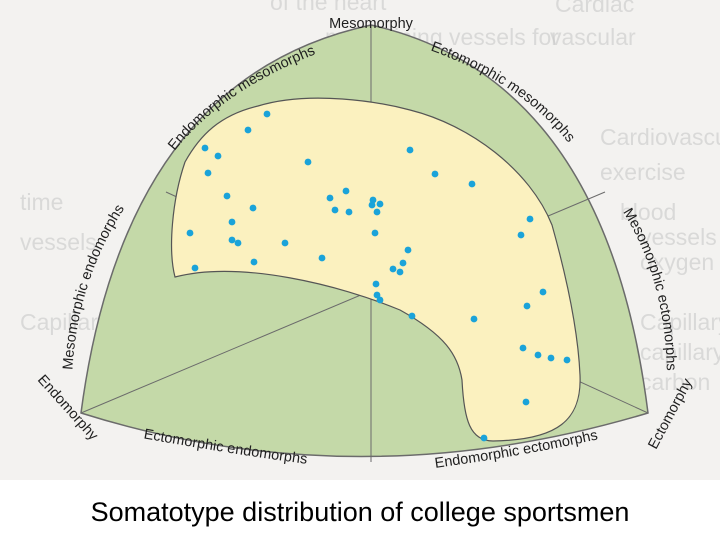 The width and height of the screenshot is (720, 540). I want to click on svg-text: Capillary, so click(680, 322).